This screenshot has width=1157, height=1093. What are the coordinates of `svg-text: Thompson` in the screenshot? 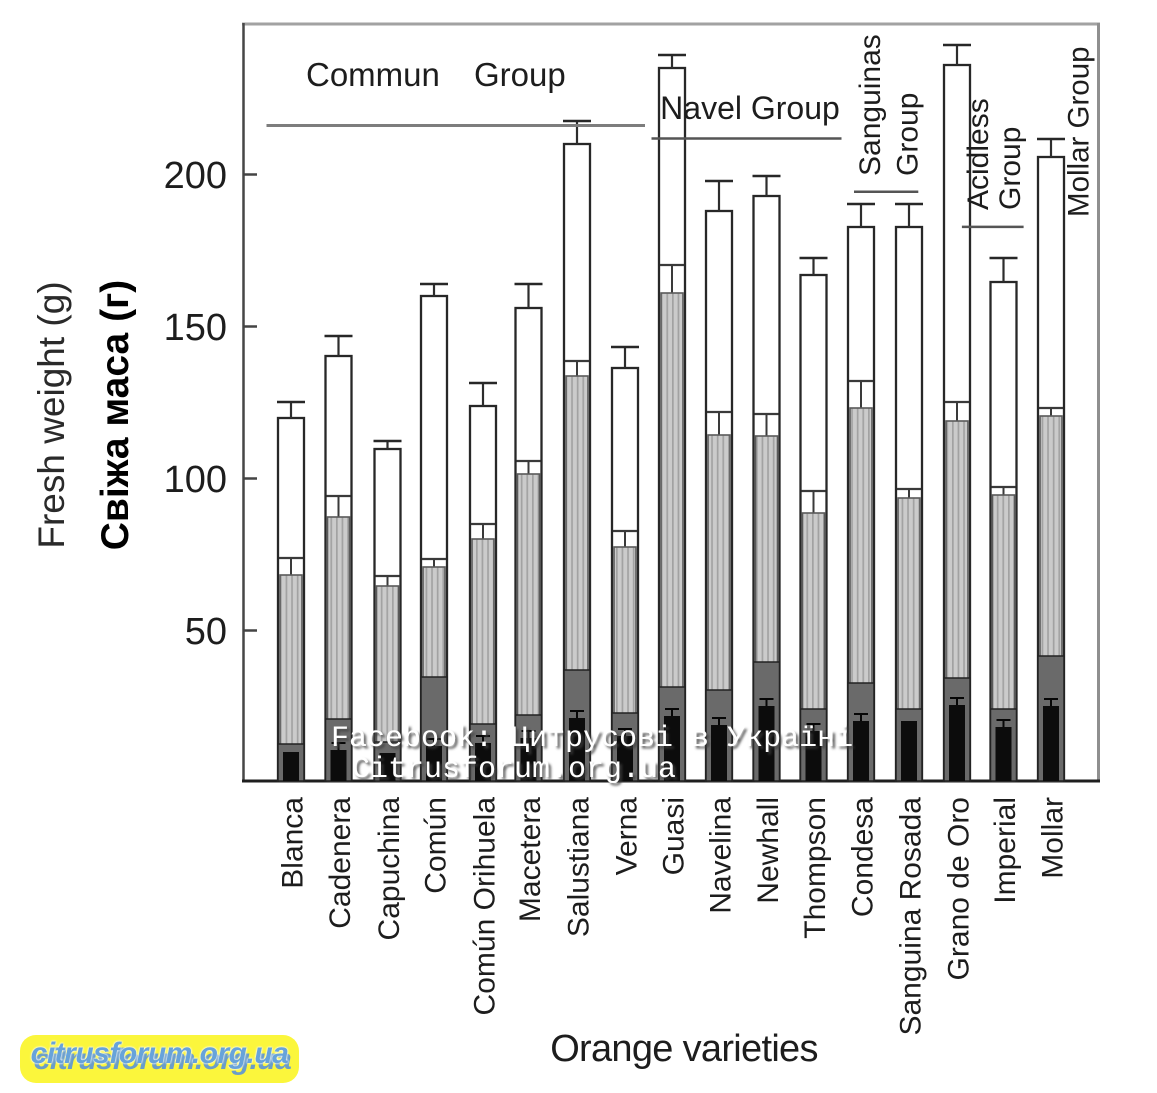 It's located at (815, 868).